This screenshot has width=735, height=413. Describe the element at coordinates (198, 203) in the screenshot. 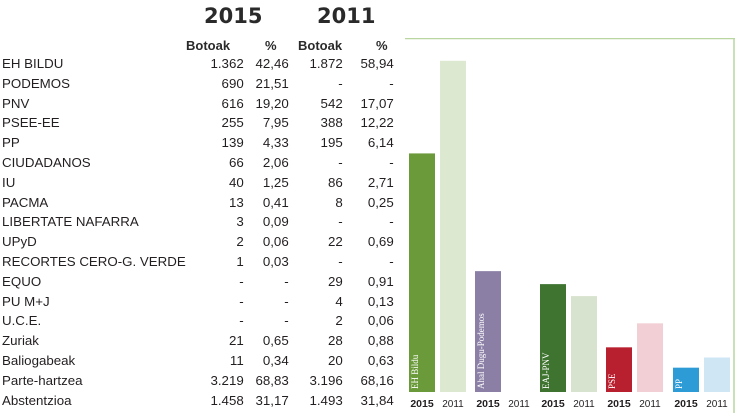

I see `table-row: PACMA 13 0,41 8 0,25` at that location.